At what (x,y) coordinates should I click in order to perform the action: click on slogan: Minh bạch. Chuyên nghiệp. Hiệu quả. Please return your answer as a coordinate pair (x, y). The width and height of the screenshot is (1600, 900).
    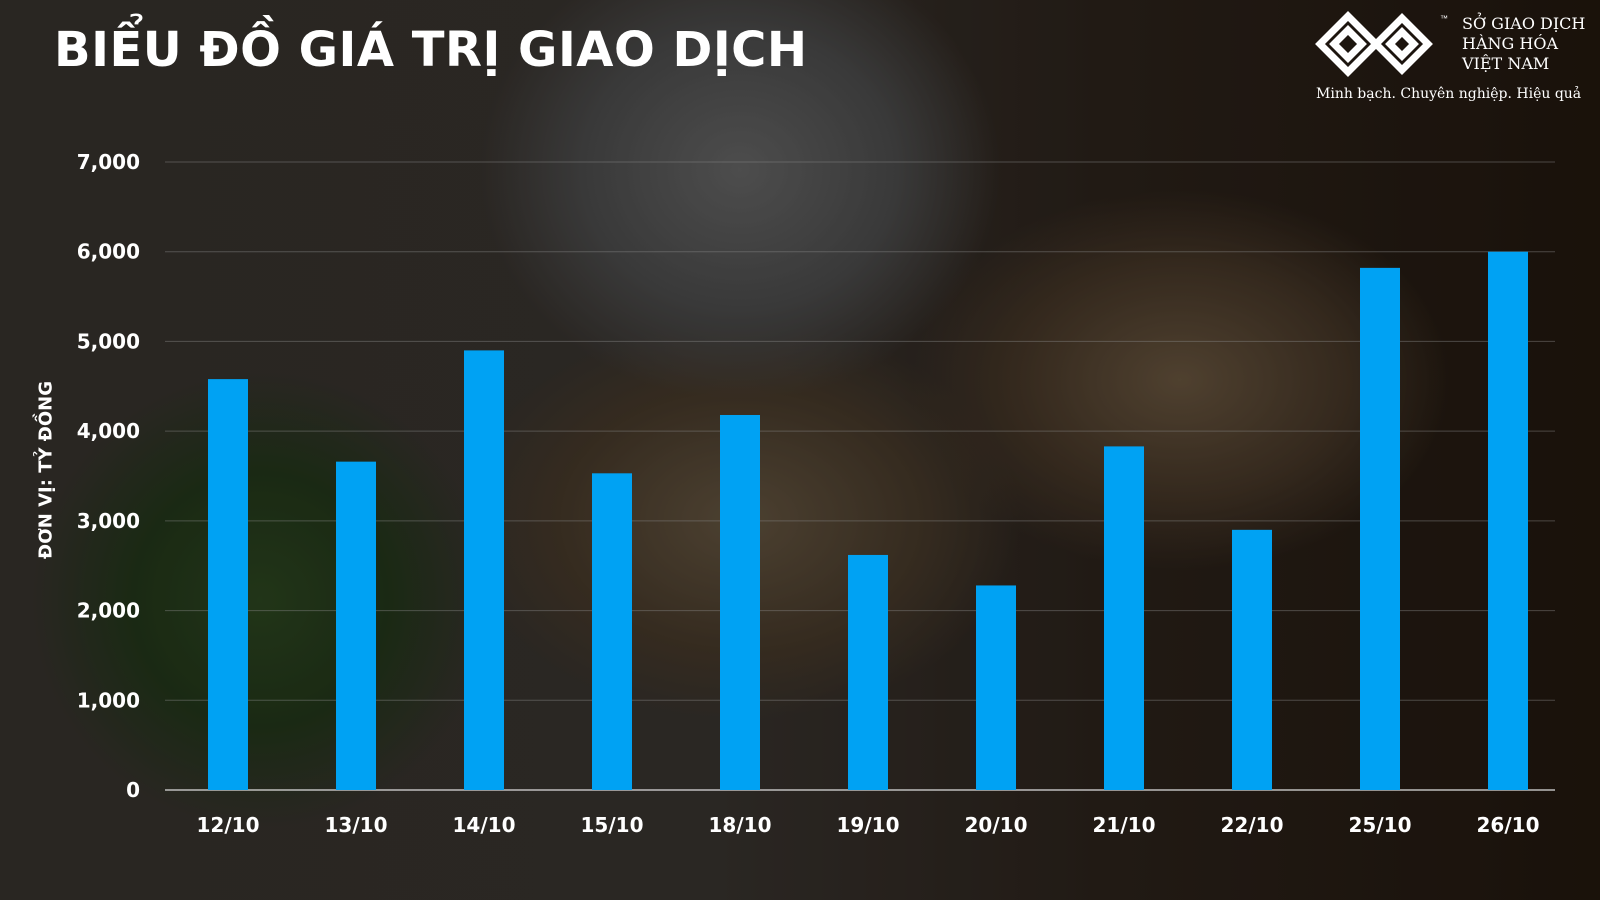
    Looking at the image, I should click on (1449, 94).